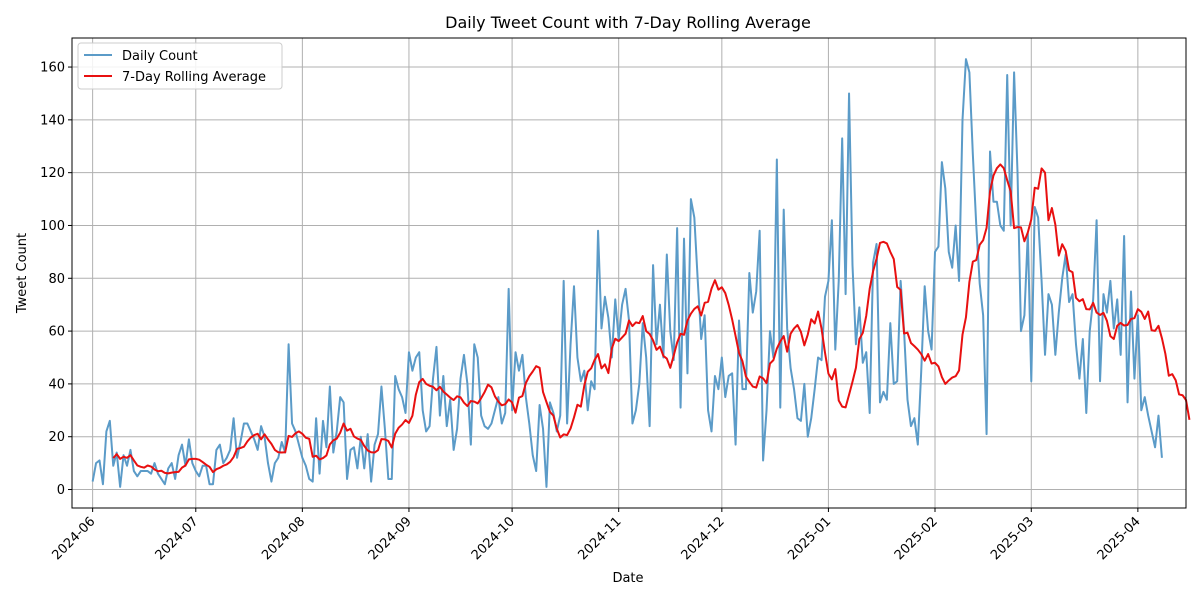  What do you see at coordinates (52, 68) in the screenshot?
I see `y-tick-label: 160` at bounding box center [52, 68].